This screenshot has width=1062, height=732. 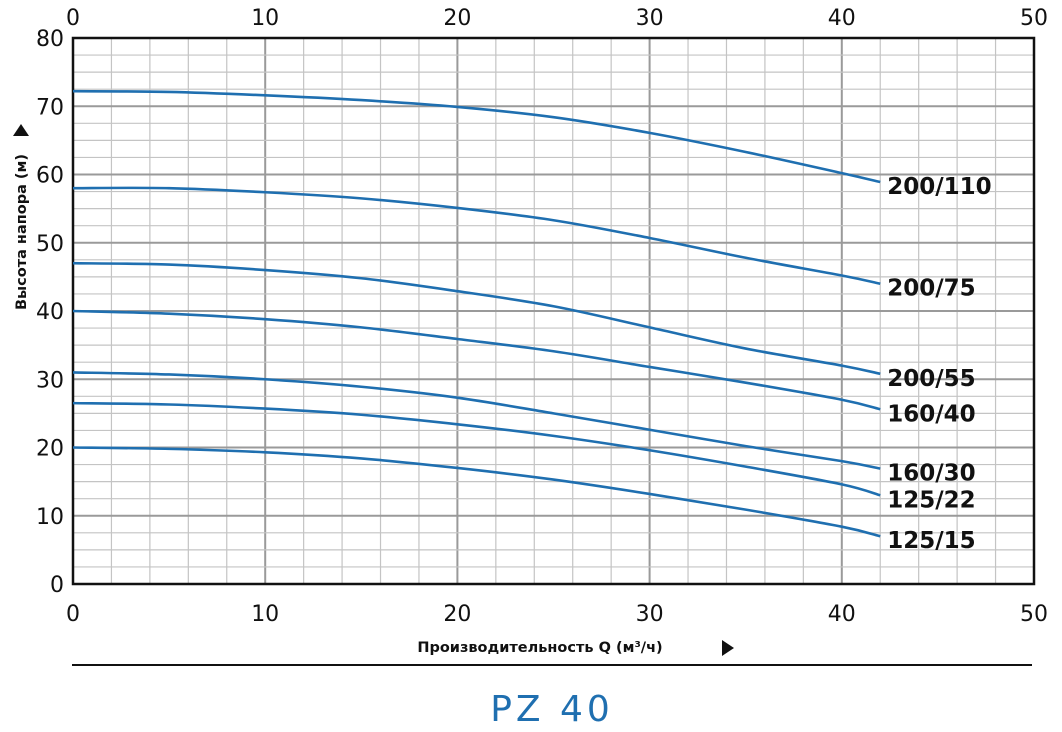 What do you see at coordinates (50, 176) in the screenshot?
I see `y-tick-label: 60` at bounding box center [50, 176].